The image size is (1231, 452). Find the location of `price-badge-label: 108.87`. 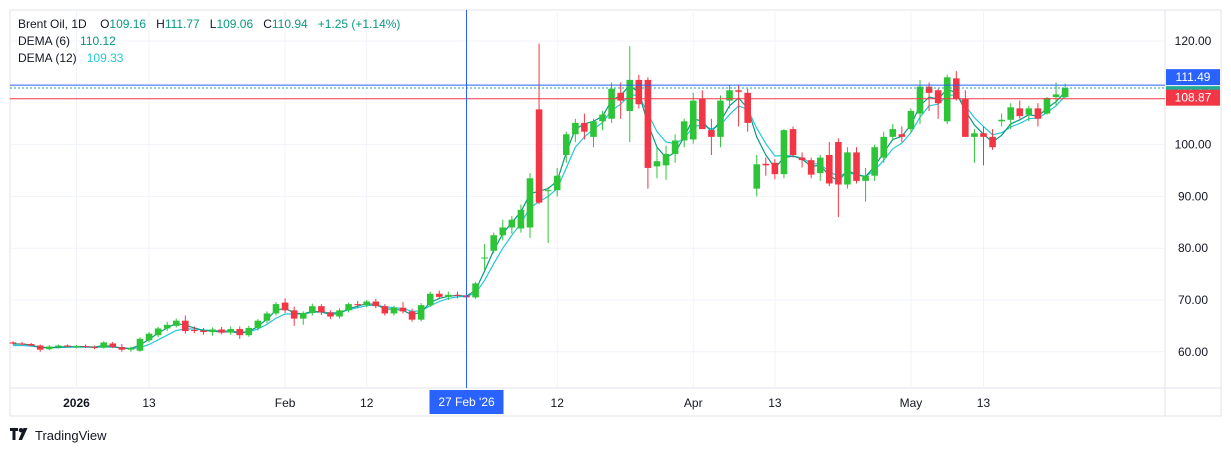

price-badge-label: 108.87 is located at coordinates (1193, 98).